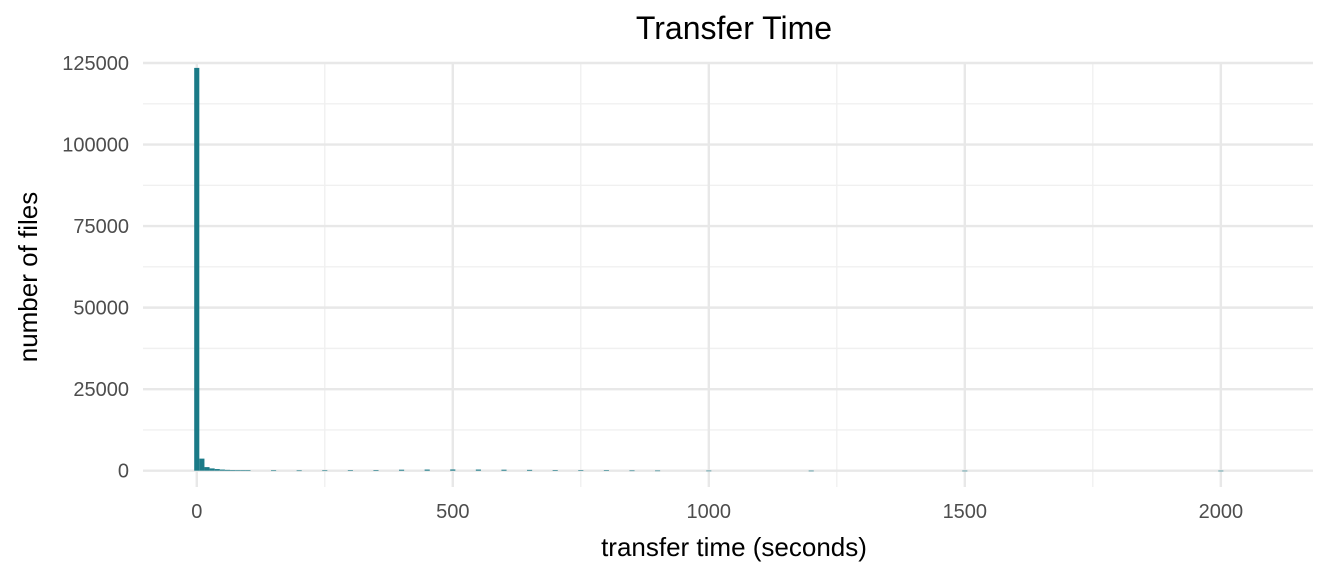 This screenshot has height=576, width=1344. Describe the element at coordinates (101, 390) in the screenshot. I see `y-tick-label: 25000` at that location.